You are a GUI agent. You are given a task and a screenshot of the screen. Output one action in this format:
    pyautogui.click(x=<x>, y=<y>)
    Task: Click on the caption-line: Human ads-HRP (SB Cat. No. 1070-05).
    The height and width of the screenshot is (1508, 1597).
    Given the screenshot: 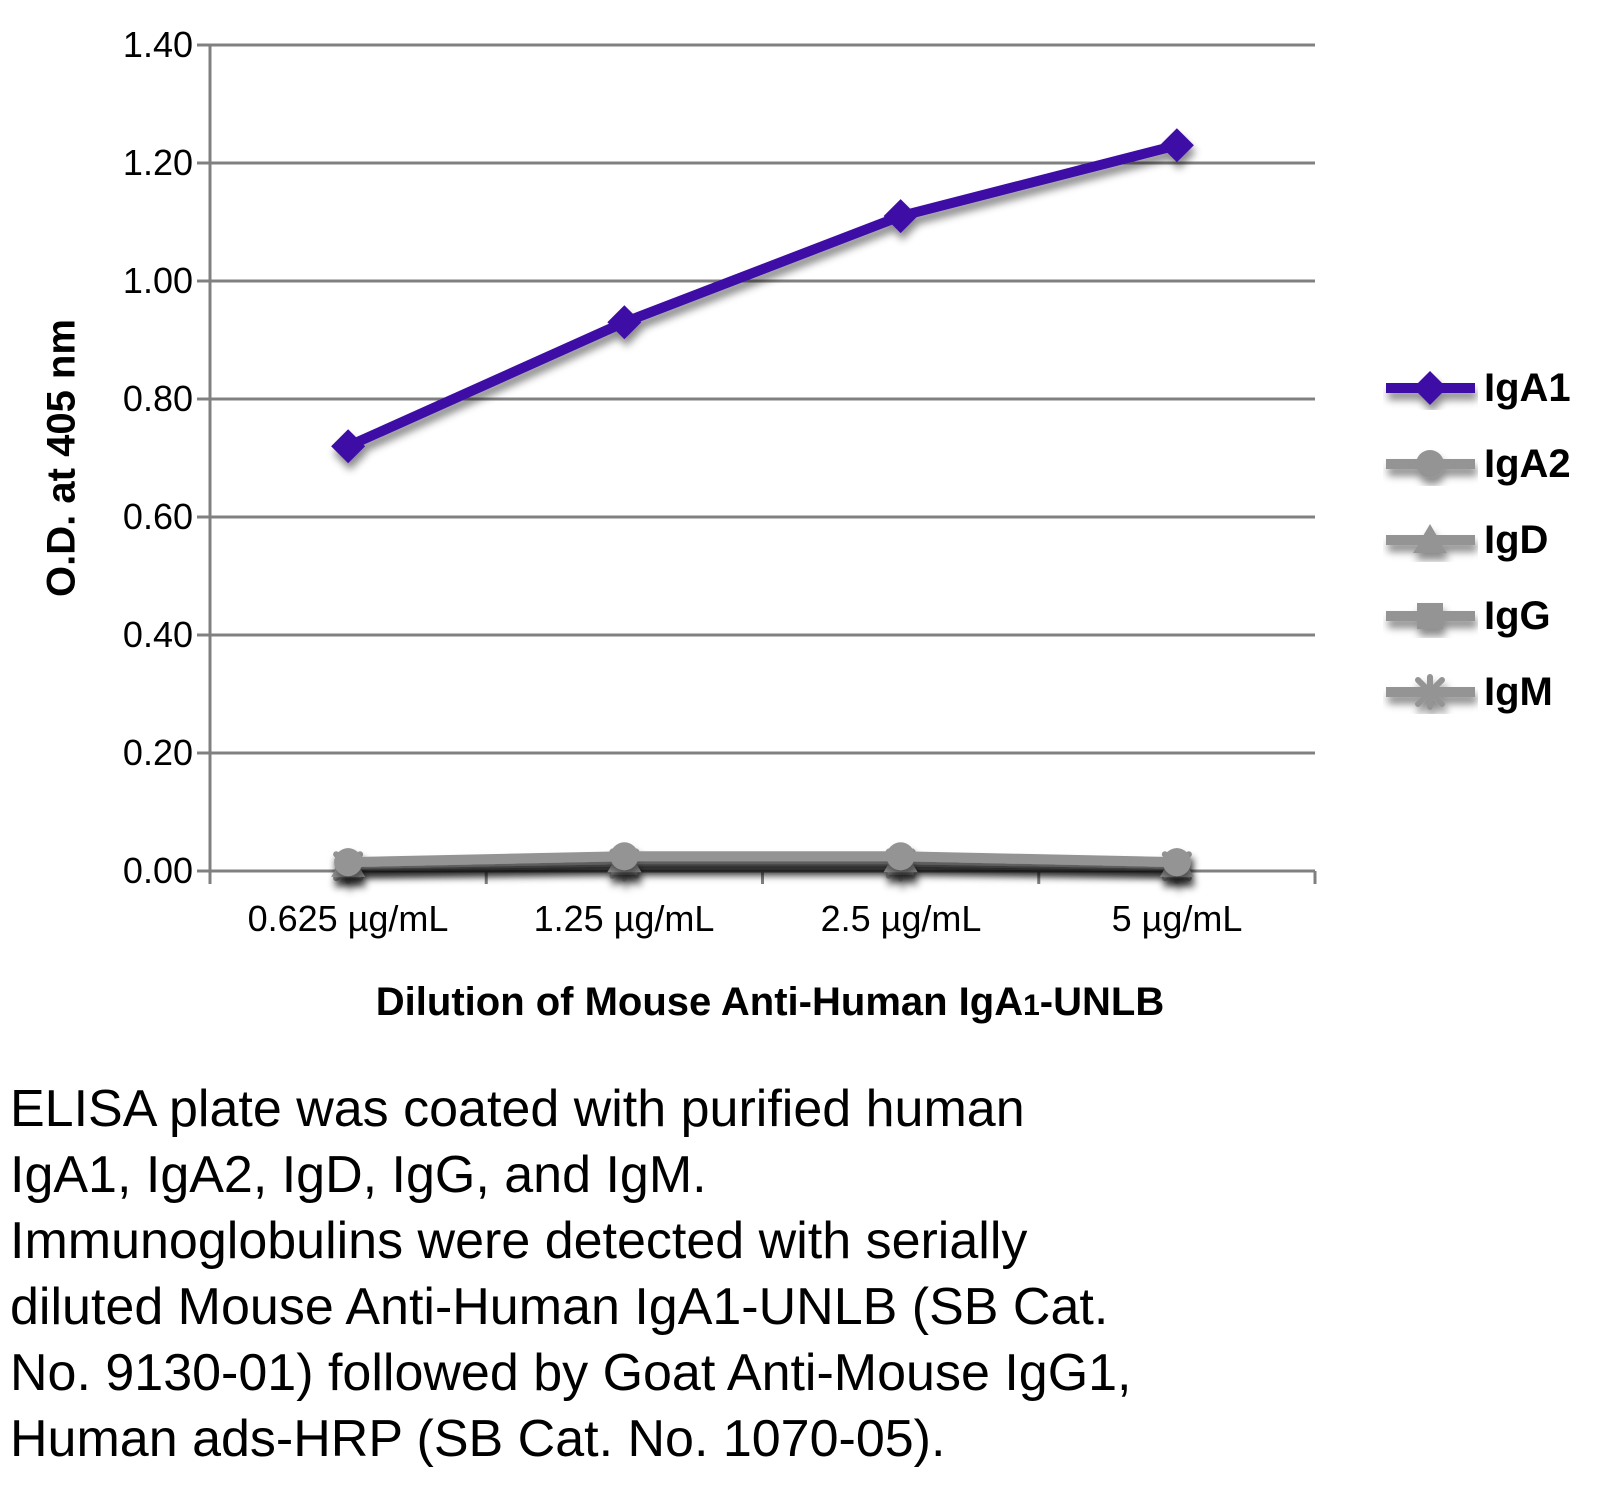 What is the action you would take?
    pyautogui.click(x=478, y=1439)
    